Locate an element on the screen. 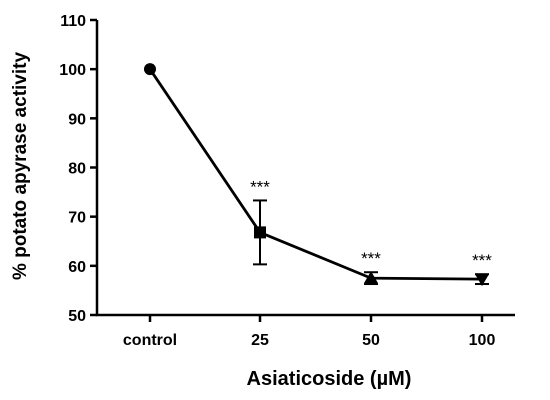 The image size is (550, 400). y-tick-label: 80 is located at coordinates (77, 169).